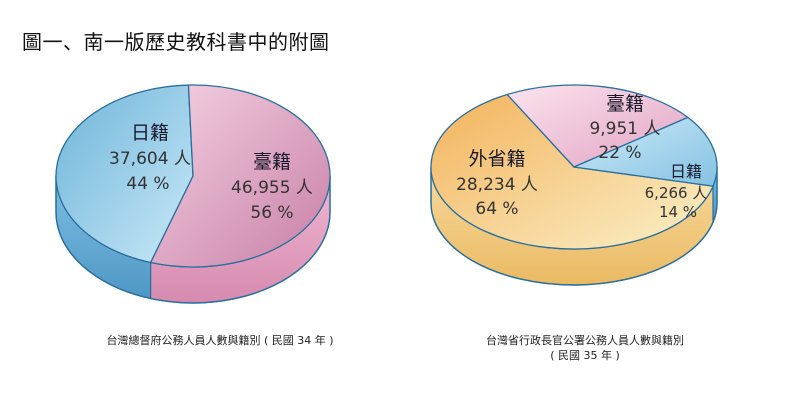 The height and width of the screenshot is (400, 800). What do you see at coordinates (176, 42) in the screenshot?
I see `page-title: 圖一、南一版歷史教科書中的附圖` at bounding box center [176, 42].